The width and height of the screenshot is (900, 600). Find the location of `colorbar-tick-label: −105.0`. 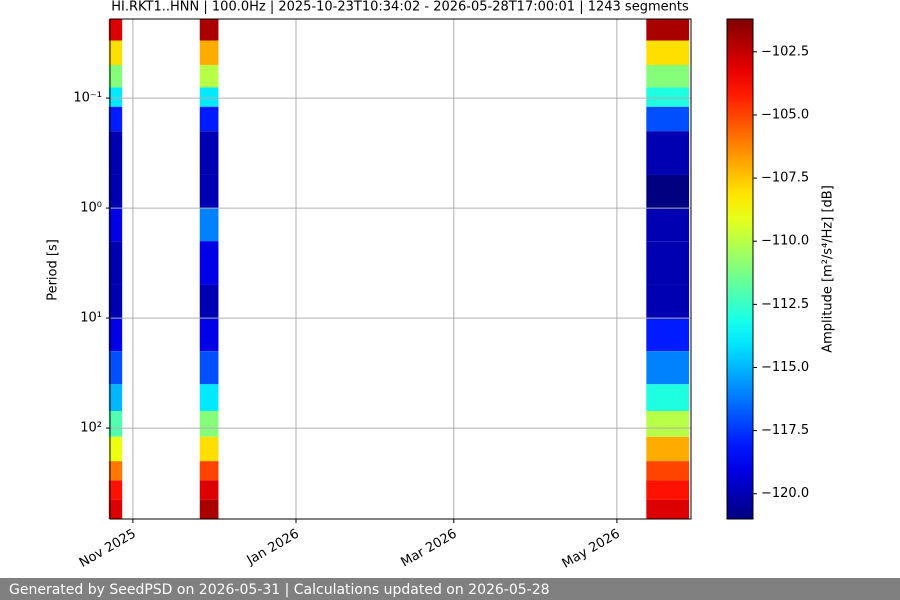

colorbar-tick-label: −105.0 is located at coordinates (785, 114).